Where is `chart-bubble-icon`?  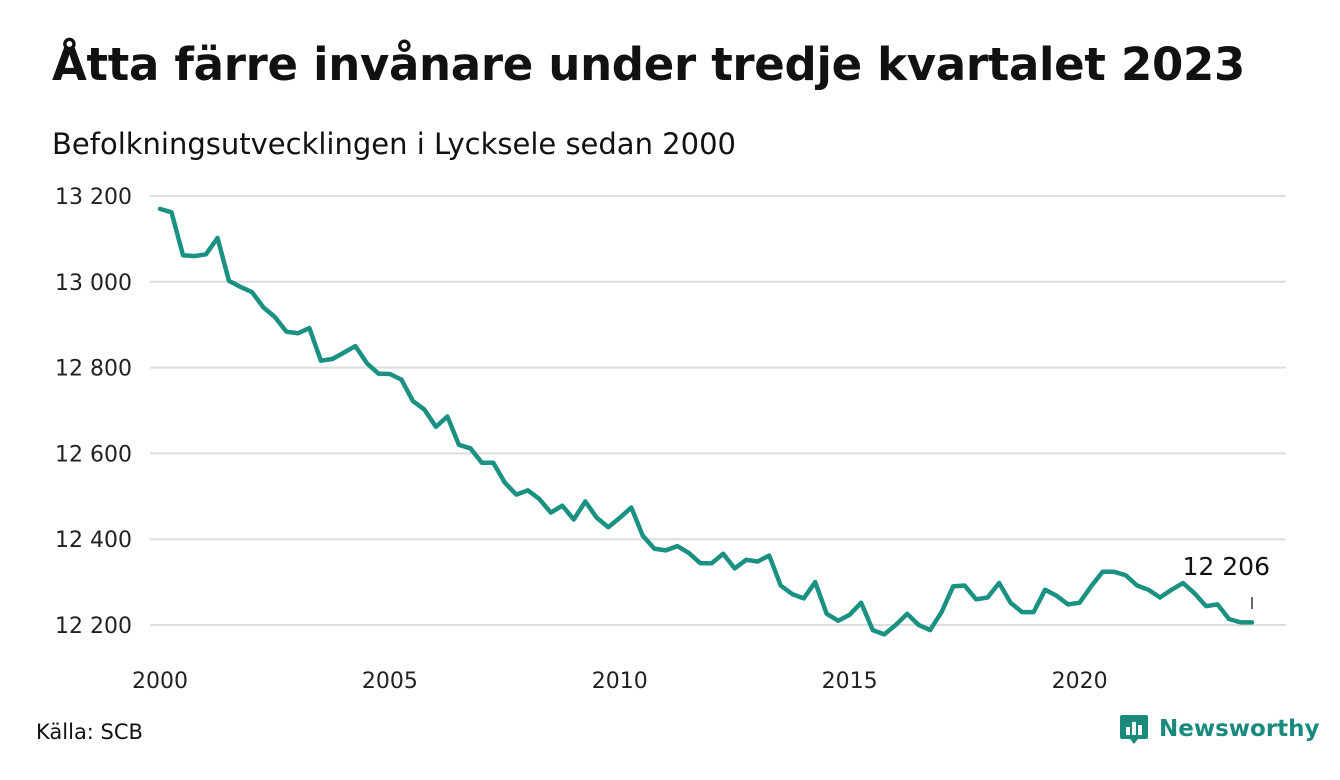
chart-bubble-icon is located at coordinates (1134, 729).